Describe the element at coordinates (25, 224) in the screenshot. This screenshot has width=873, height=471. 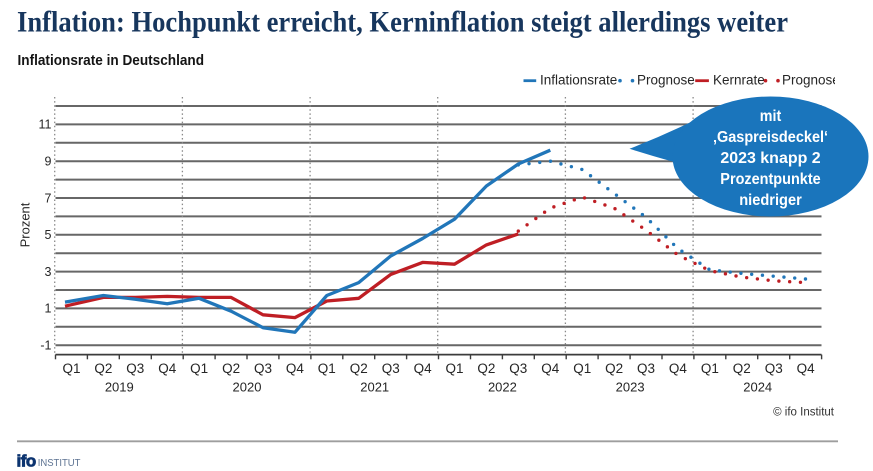
I see `svg-text: Prozent` at that location.